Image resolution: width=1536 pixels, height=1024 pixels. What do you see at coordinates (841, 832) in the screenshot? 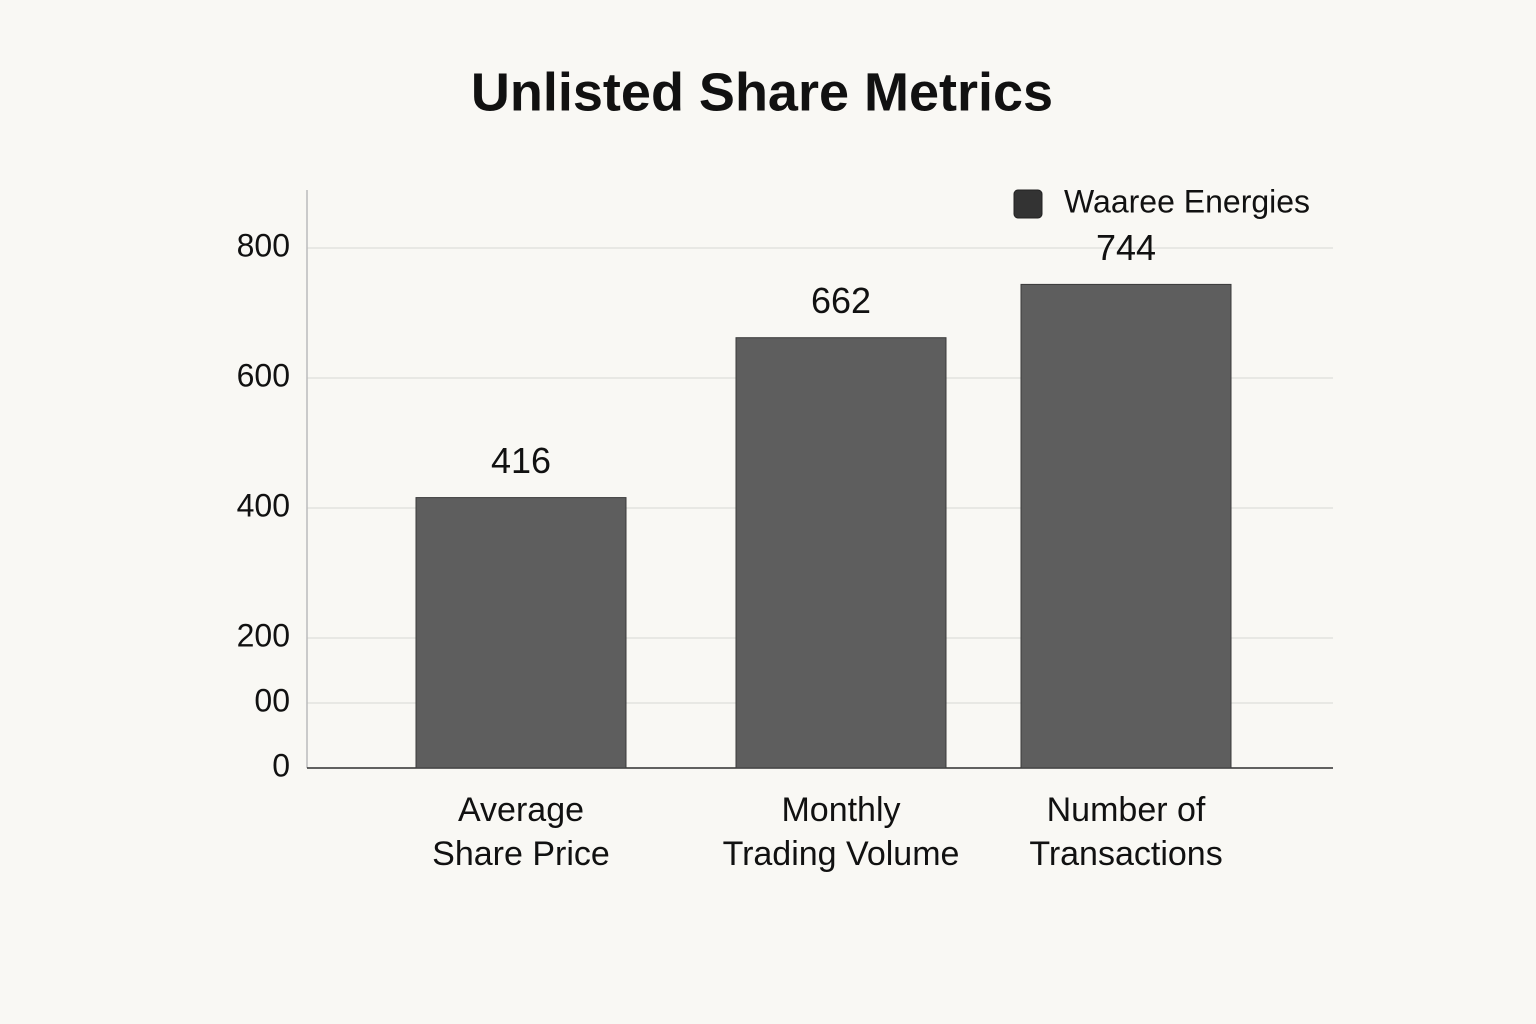
I see `x-tick-label: Monthly Trading Volume` at bounding box center [841, 832].